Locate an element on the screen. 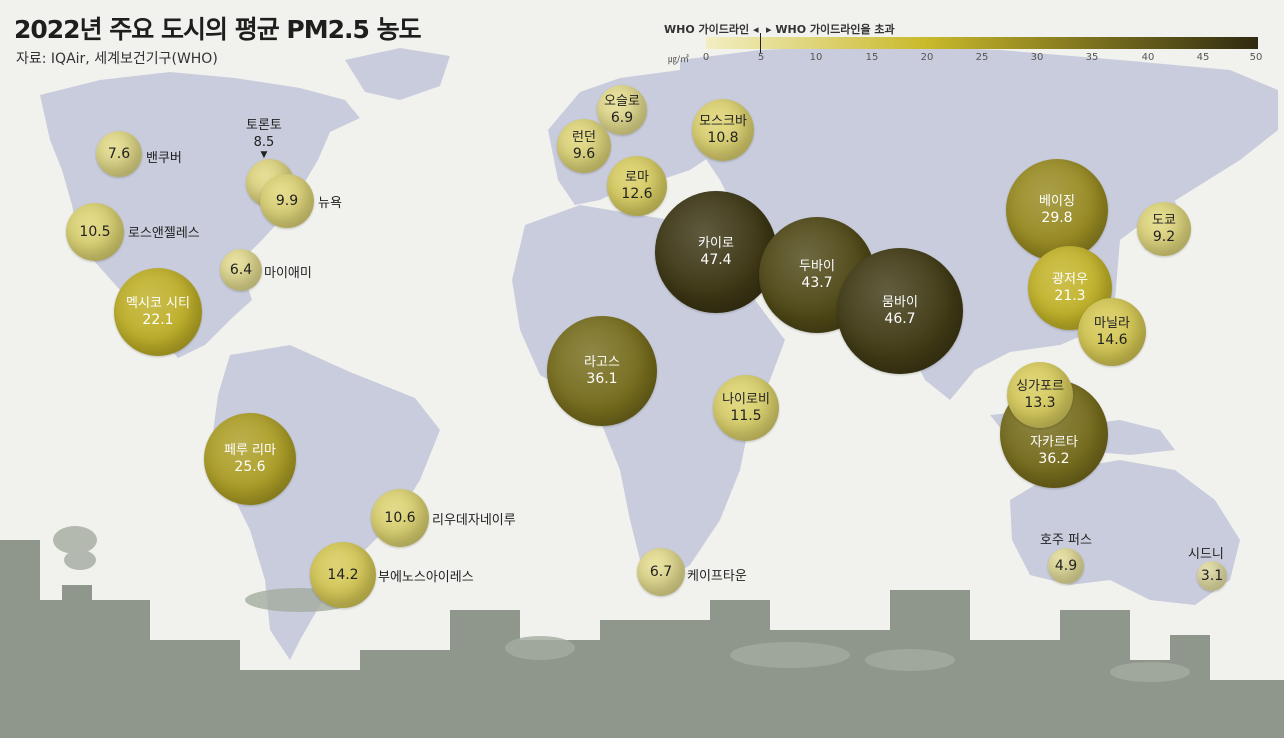 This screenshot has height=738, width=1284. scale-tick: 35 is located at coordinates (1092, 57).